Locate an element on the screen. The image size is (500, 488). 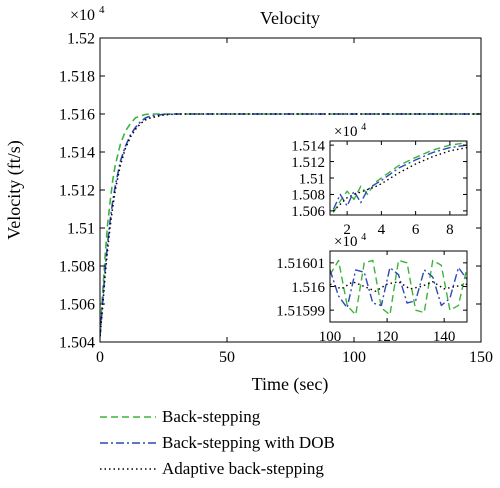
inset1-ytick-label-2: 1.51 is located at coordinates (312, 179).